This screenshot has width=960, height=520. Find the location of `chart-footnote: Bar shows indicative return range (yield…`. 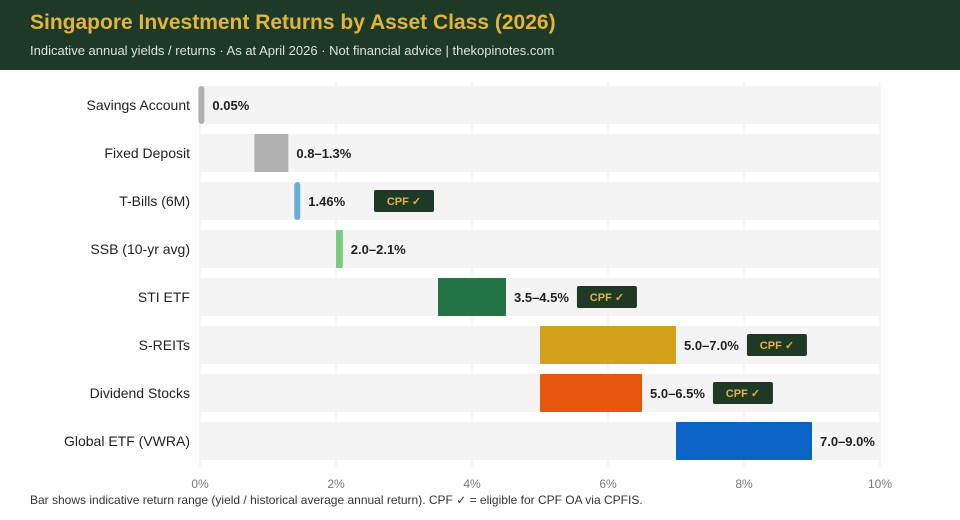

chart-footnote: Bar shows indicative return range (yield… is located at coordinates (336, 500).